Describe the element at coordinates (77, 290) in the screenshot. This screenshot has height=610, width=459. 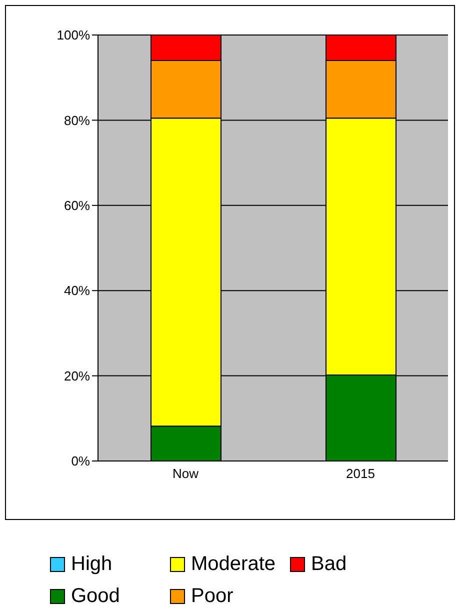
I see `y-tick-label: 40%` at that location.